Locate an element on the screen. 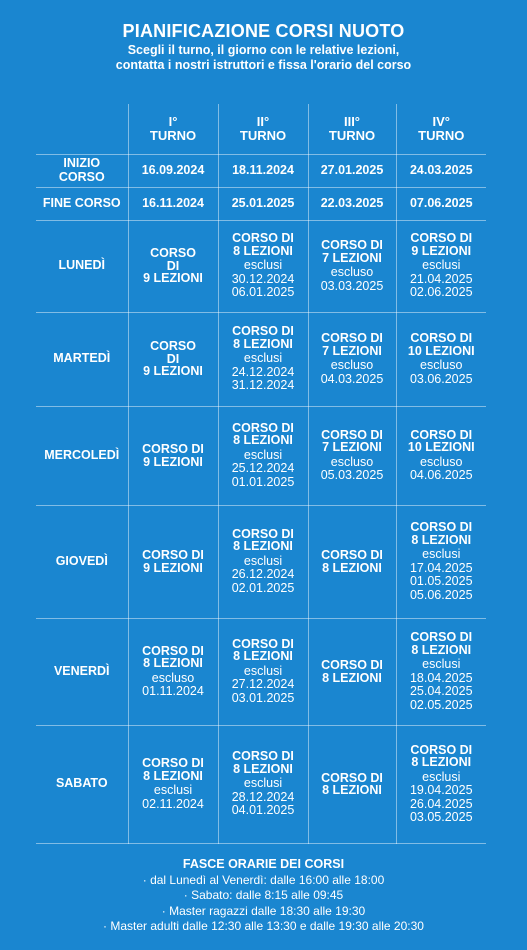 The width and height of the screenshot is (527, 950). course-cell: CORSO DI 10 LEZIONI escluso 03.06.2025 is located at coordinates (440, 359).